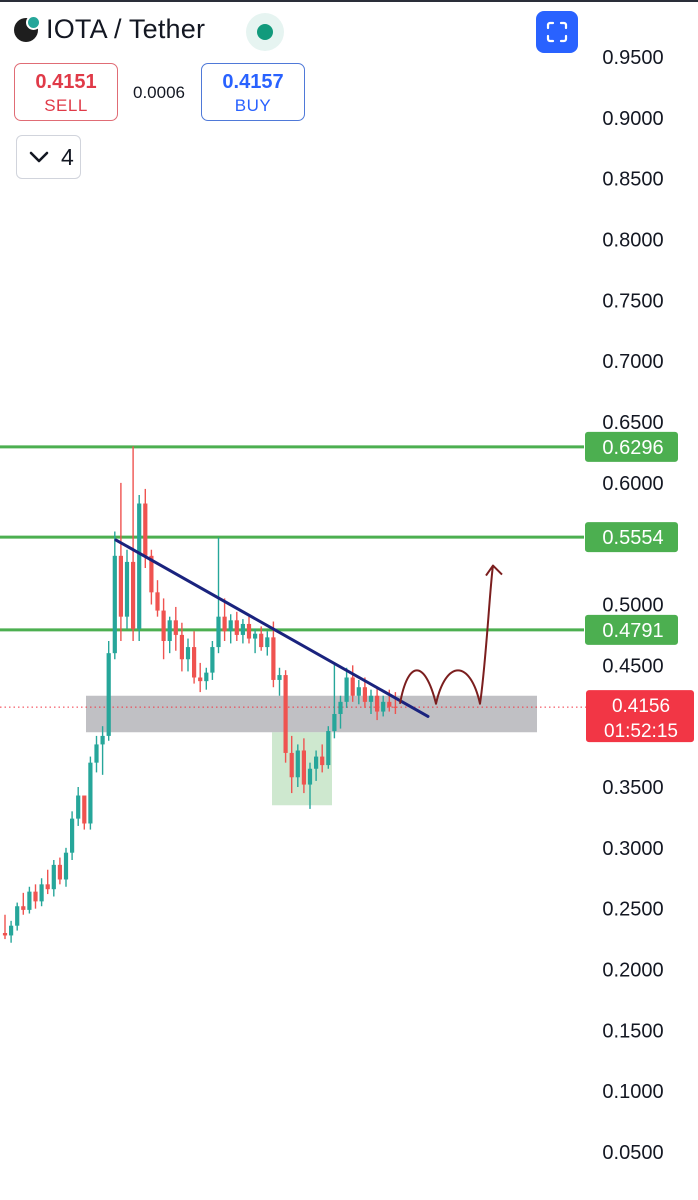 Image resolution: width=698 pixels, height=1200 pixels. Describe the element at coordinates (253, 105) in the screenshot. I see `buy-label: BUY` at that location.